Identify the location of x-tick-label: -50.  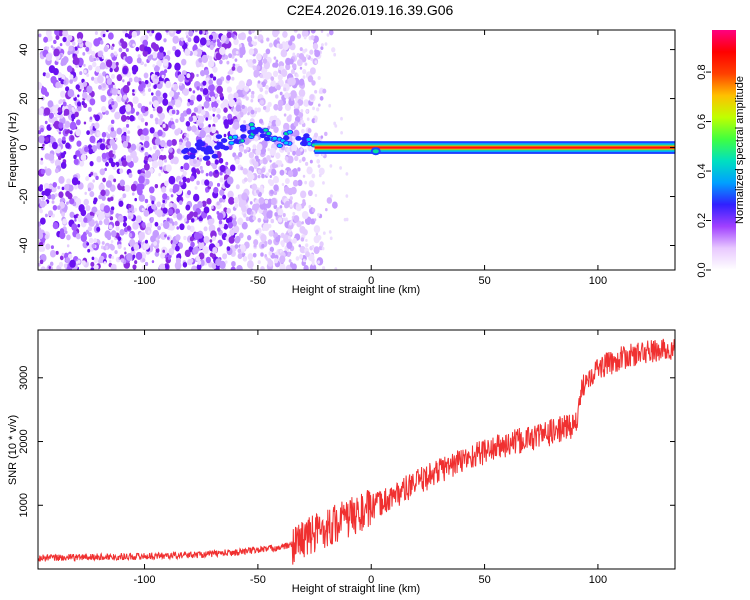
(258, 281).